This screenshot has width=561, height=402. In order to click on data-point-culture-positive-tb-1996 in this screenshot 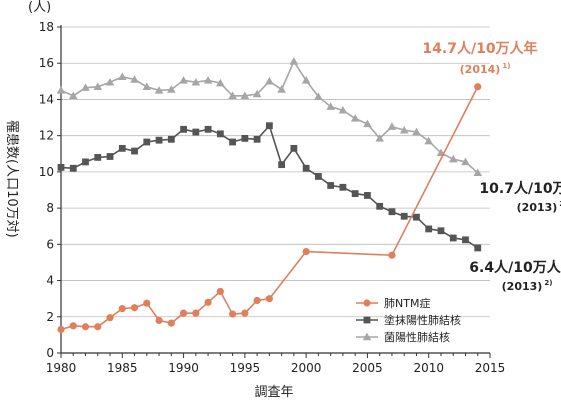, I will do `click(257, 93)`.